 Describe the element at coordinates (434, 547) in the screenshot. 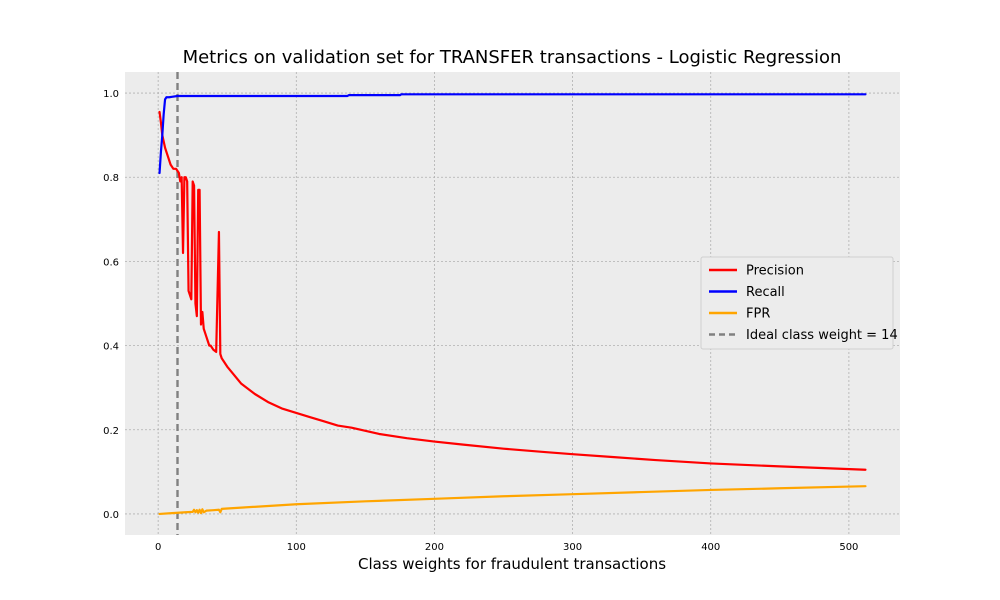

I see `x-tick-label: 200` at that location.